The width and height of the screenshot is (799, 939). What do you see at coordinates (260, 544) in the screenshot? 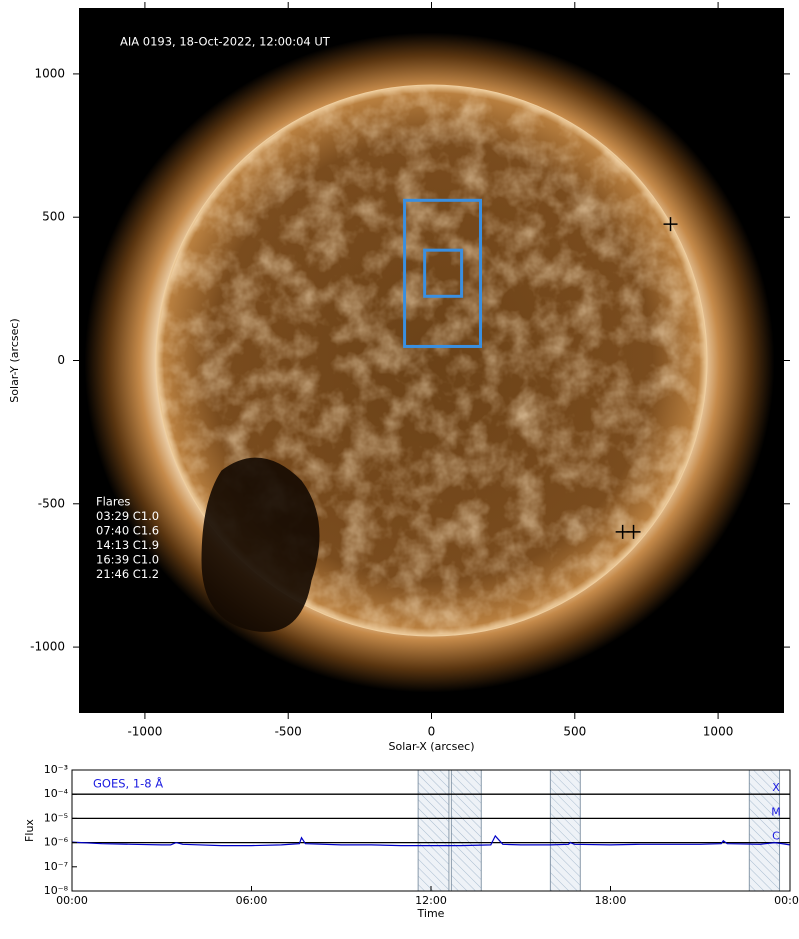
I see `coronal-hole` at bounding box center [260, 544].